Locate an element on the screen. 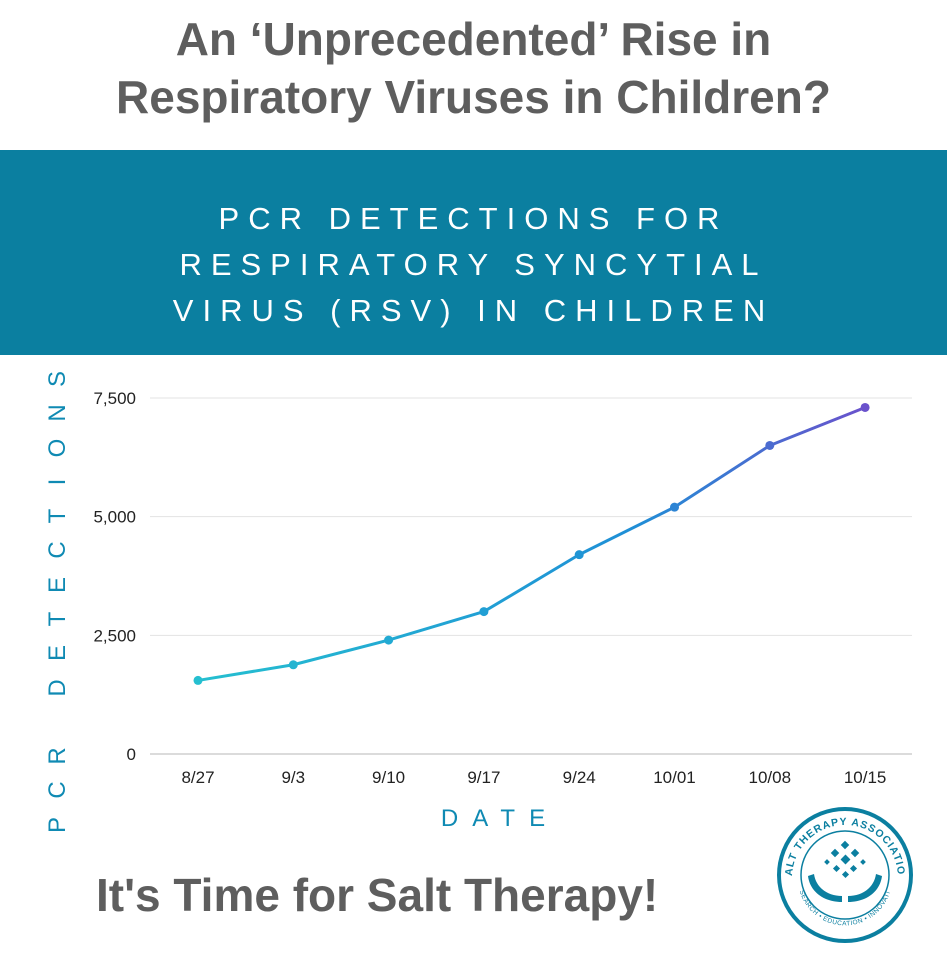  logo-ring-inner is located at coordinates (845, 875).